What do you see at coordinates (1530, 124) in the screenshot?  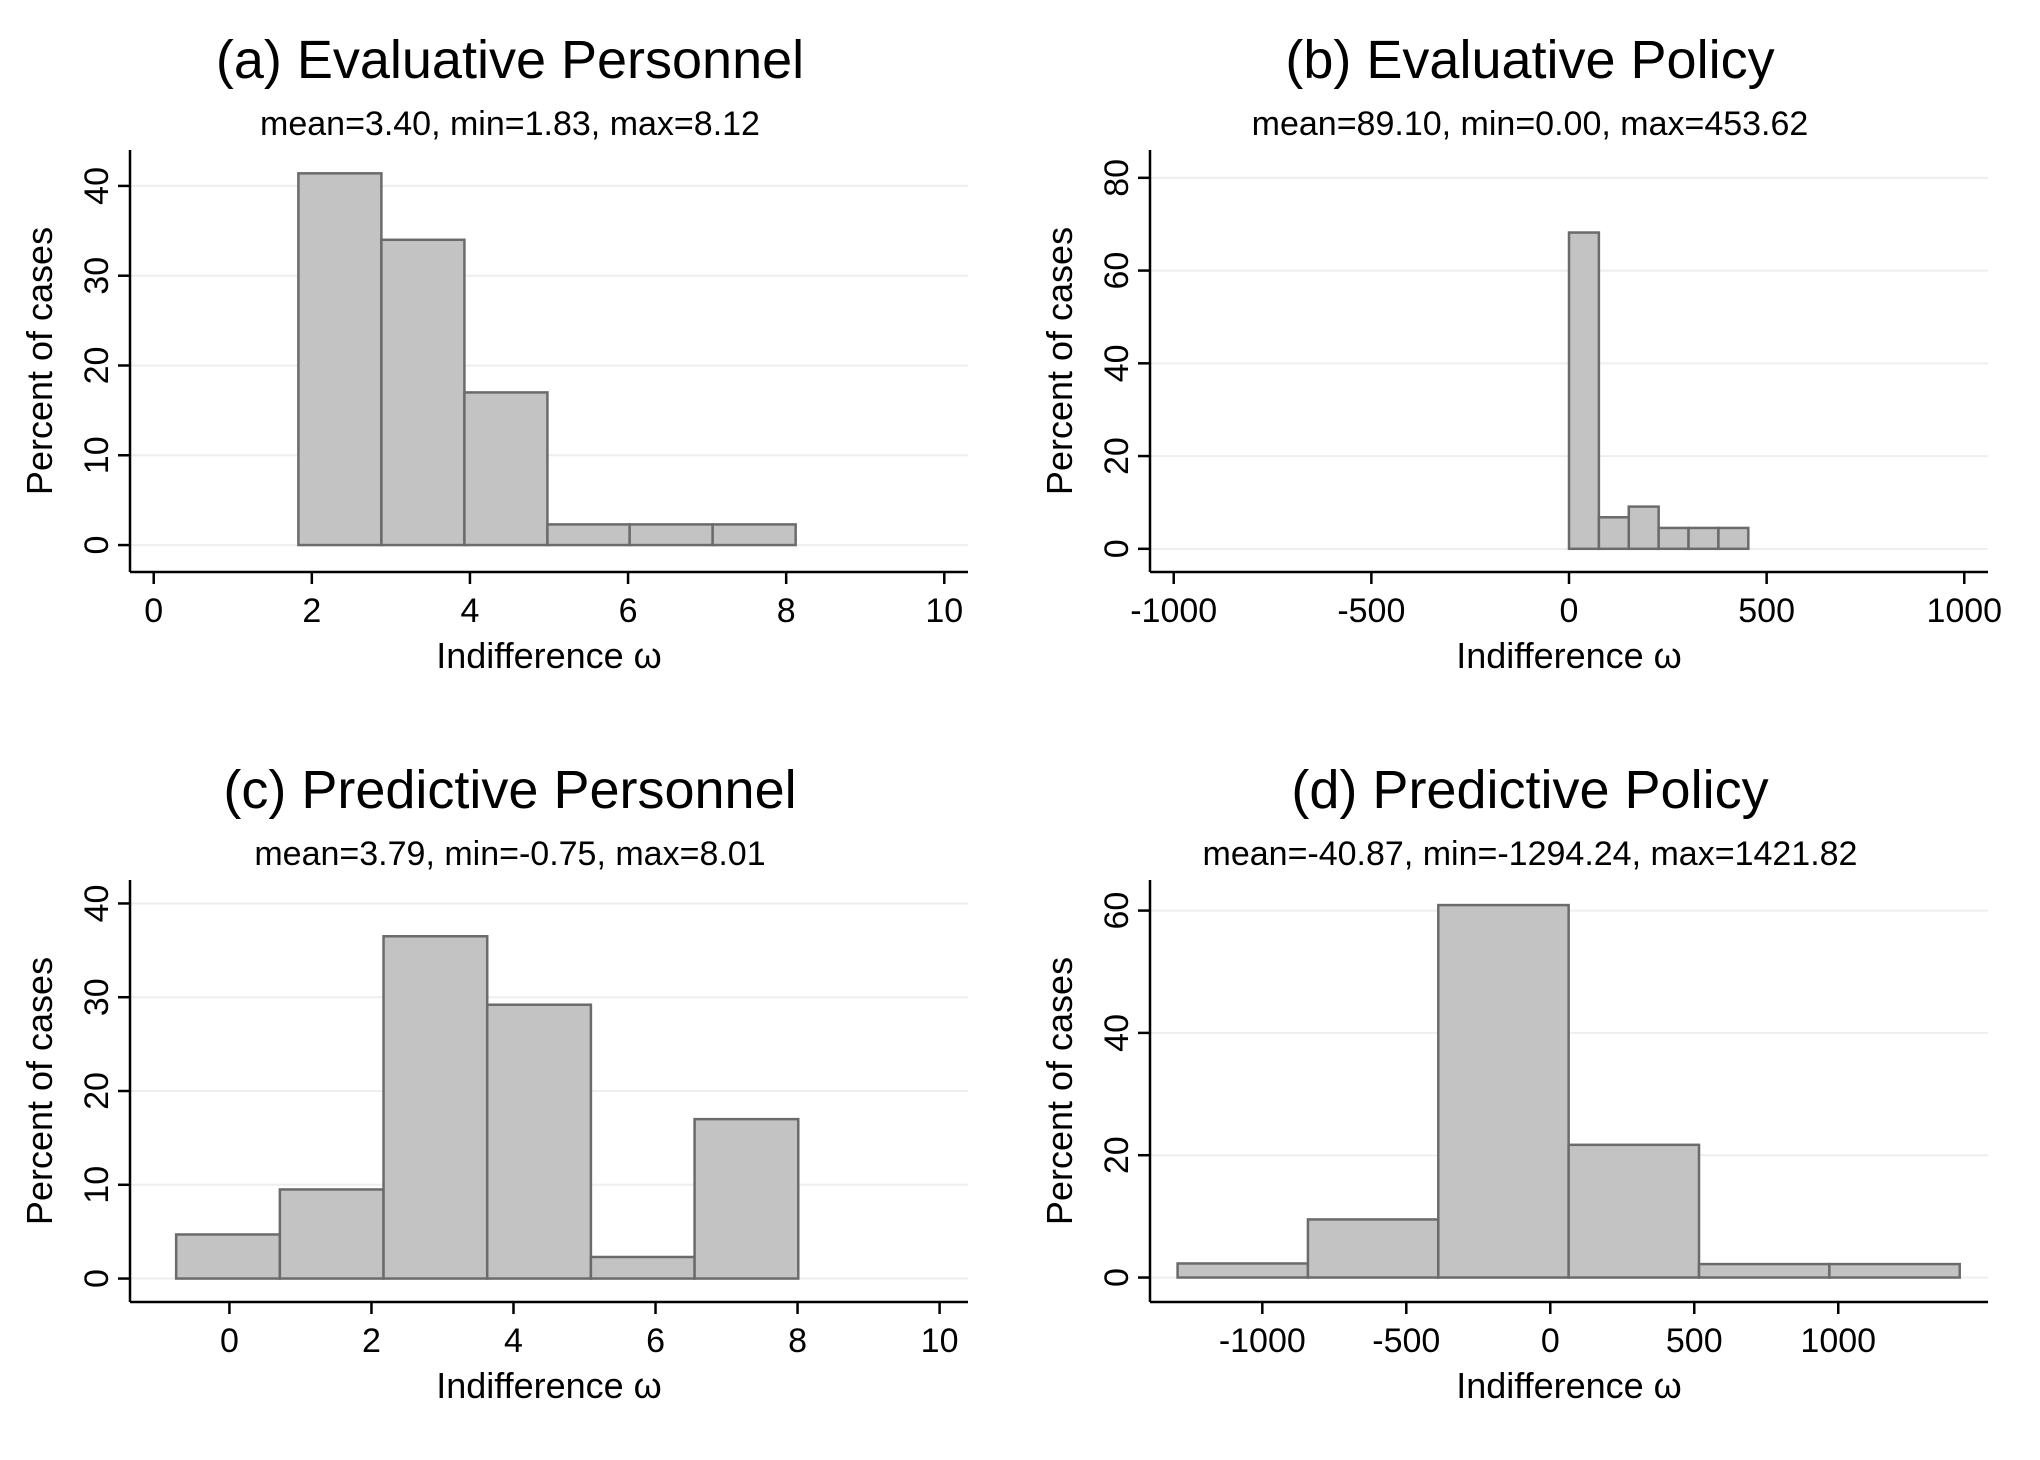 I see `chart-subtitle: mean=89.10, min=0.00, max=453.62` at bounding box center [1530, 124].